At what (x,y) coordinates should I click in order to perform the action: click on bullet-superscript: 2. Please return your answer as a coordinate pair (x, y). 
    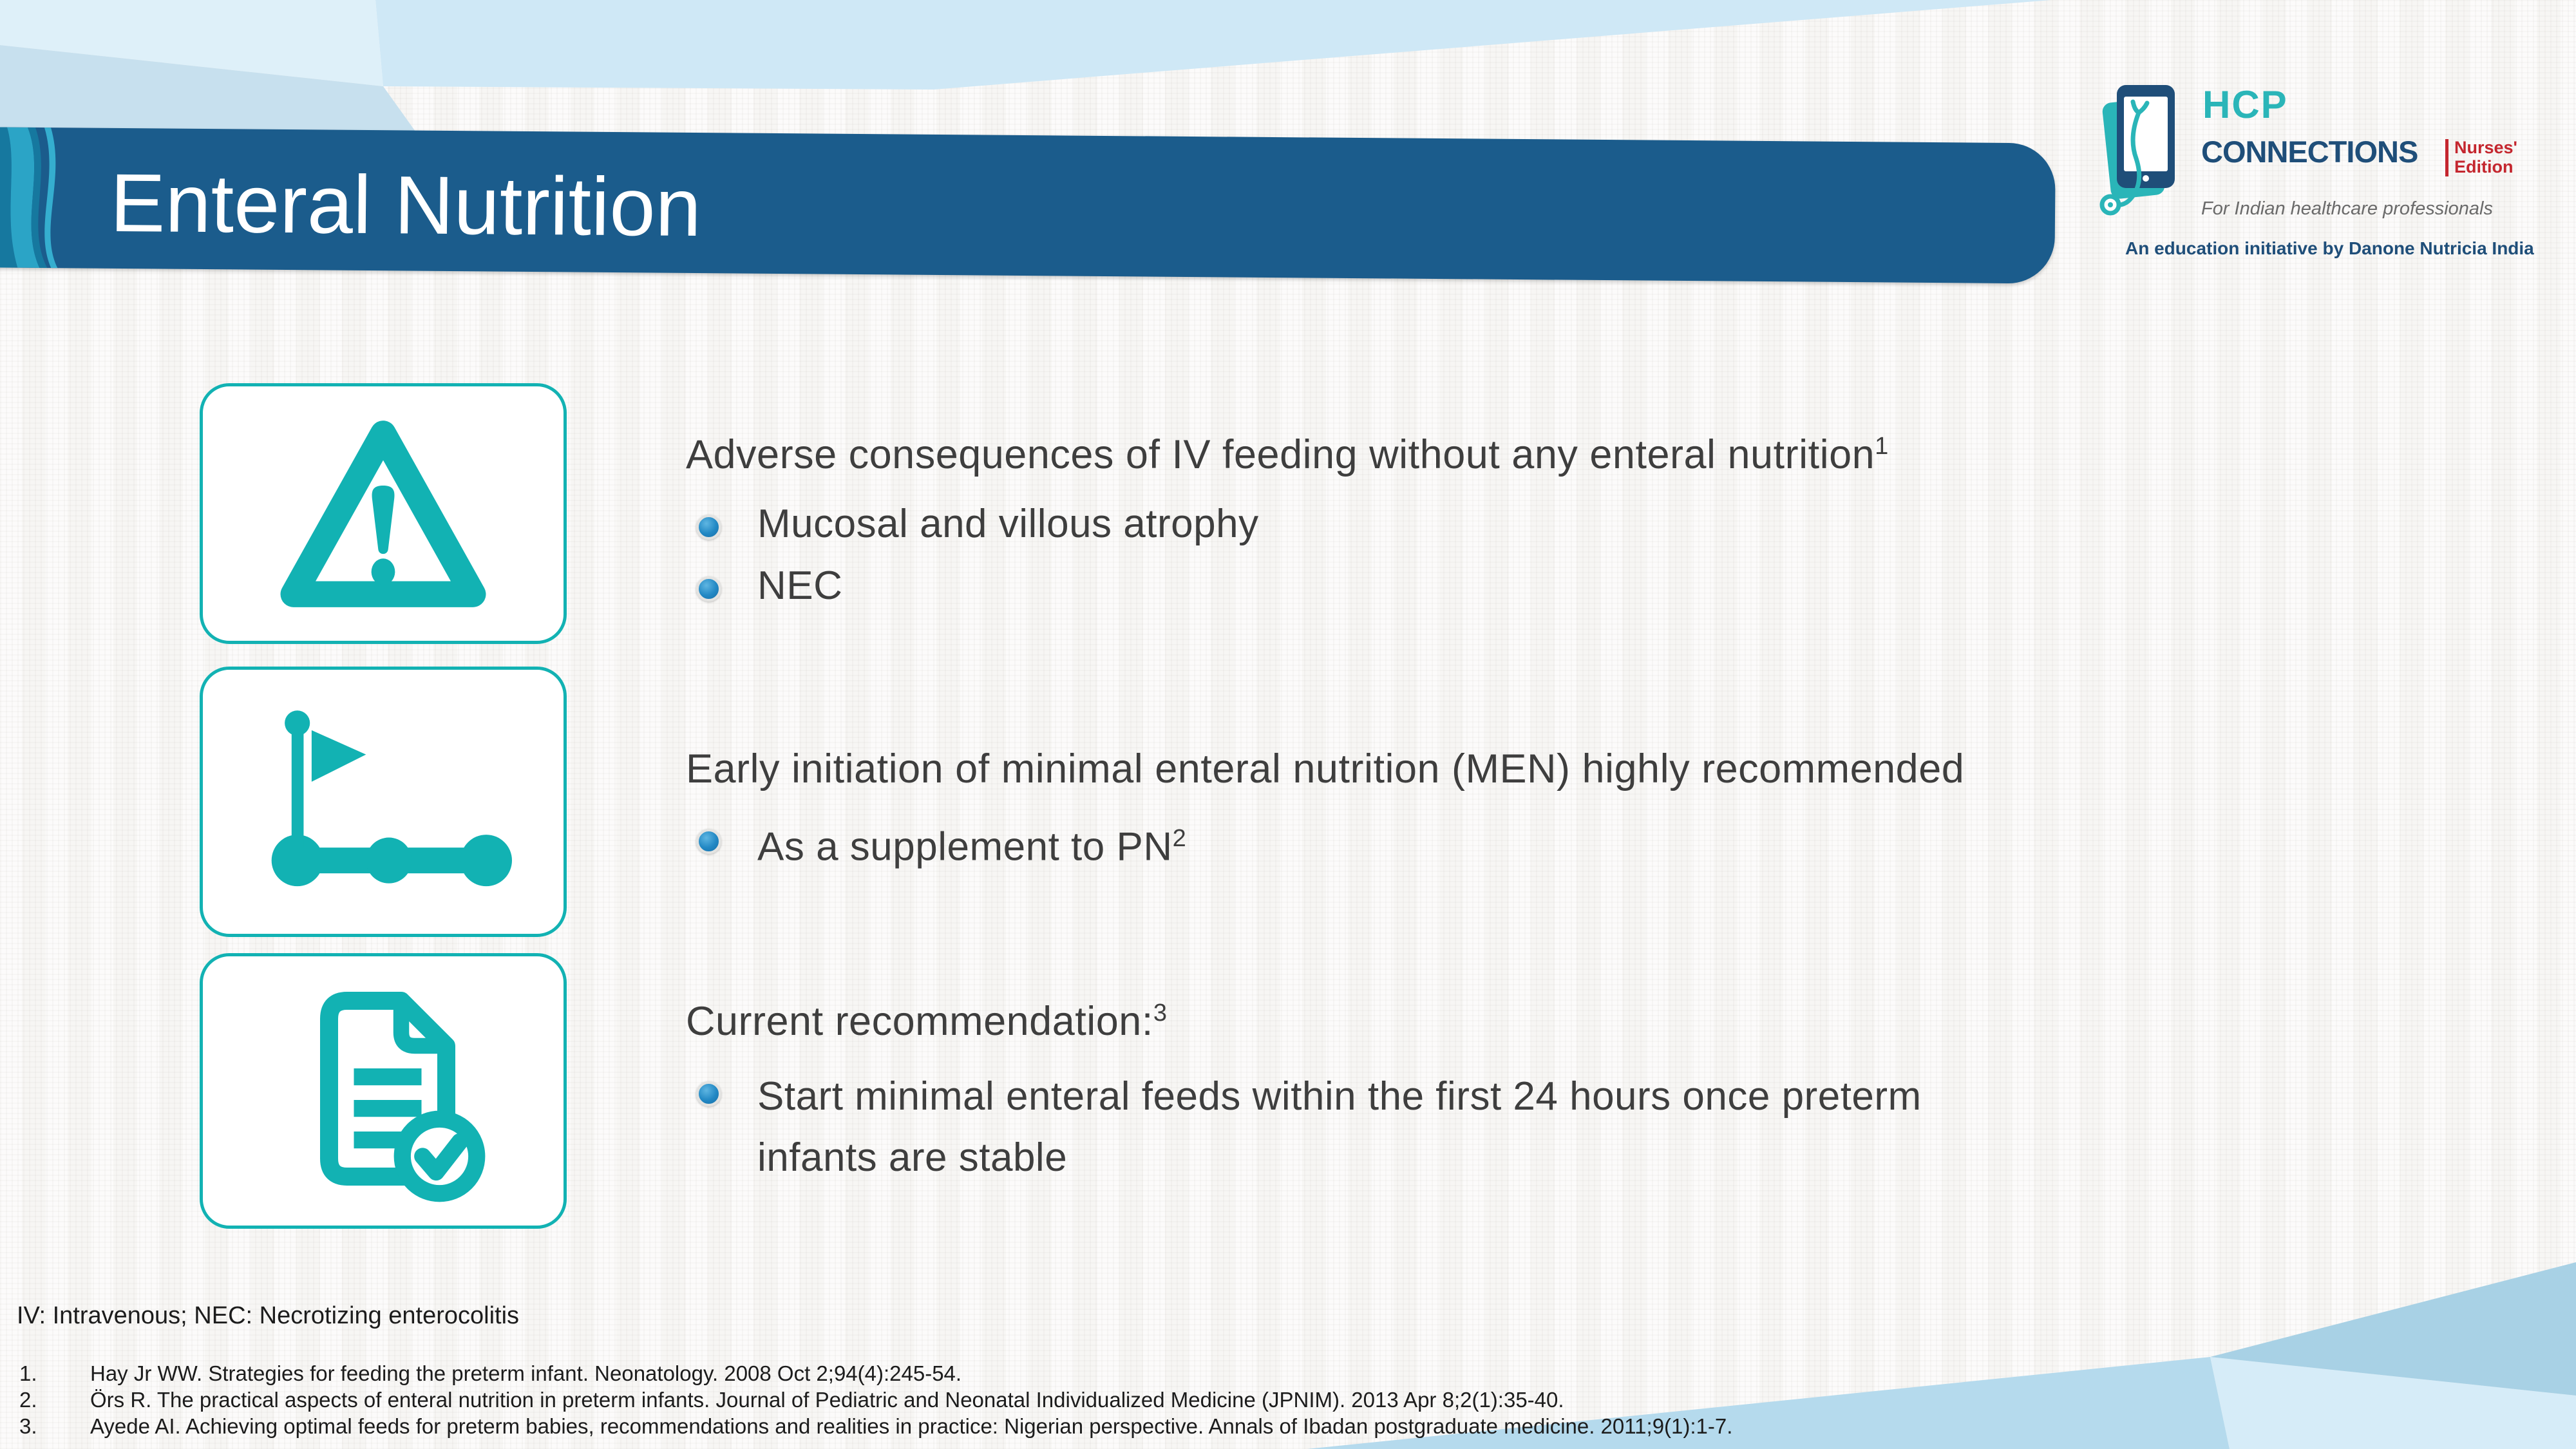
    Looking at the image, I should click on (1179, 839).